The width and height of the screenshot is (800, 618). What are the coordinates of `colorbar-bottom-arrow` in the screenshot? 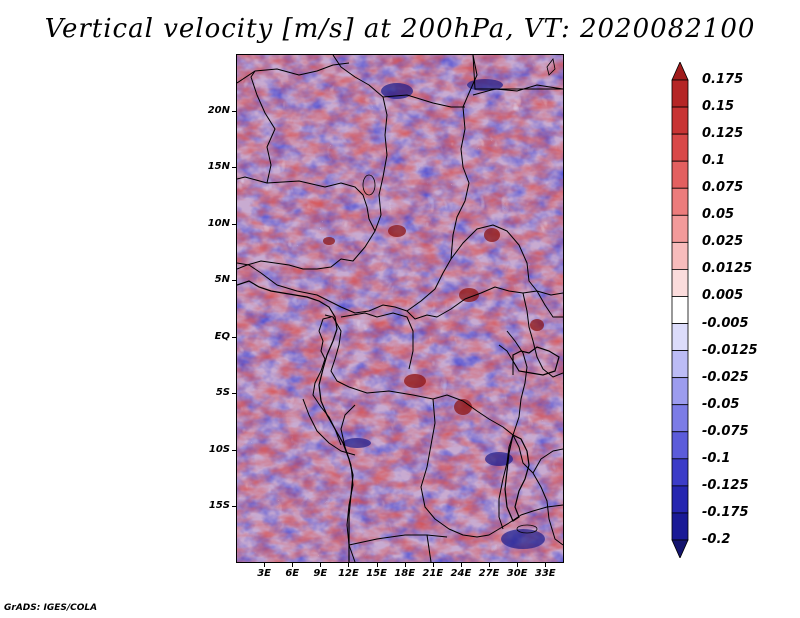 It's located at (680, 548).